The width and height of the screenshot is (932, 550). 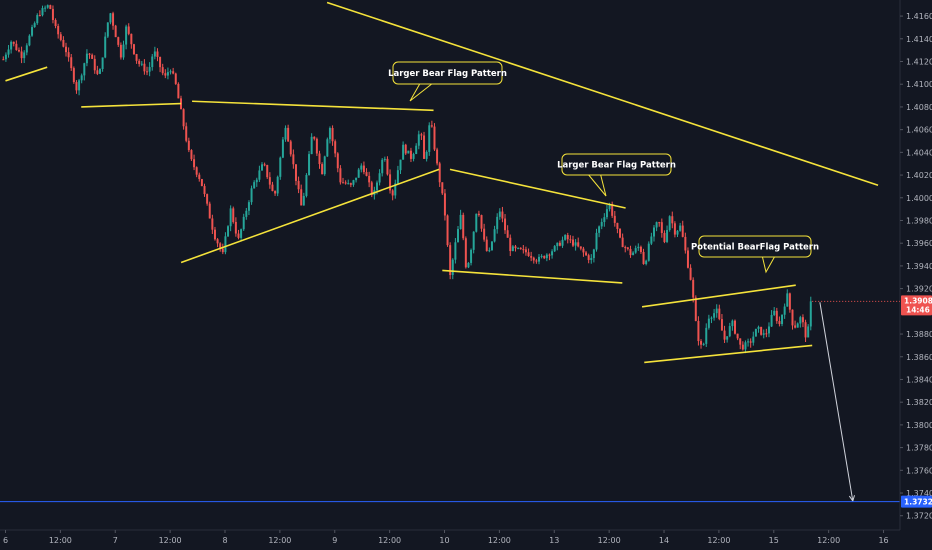 I want to click on callout-label: Larger Bear Flag Pattern, so click(x=616, y=166).